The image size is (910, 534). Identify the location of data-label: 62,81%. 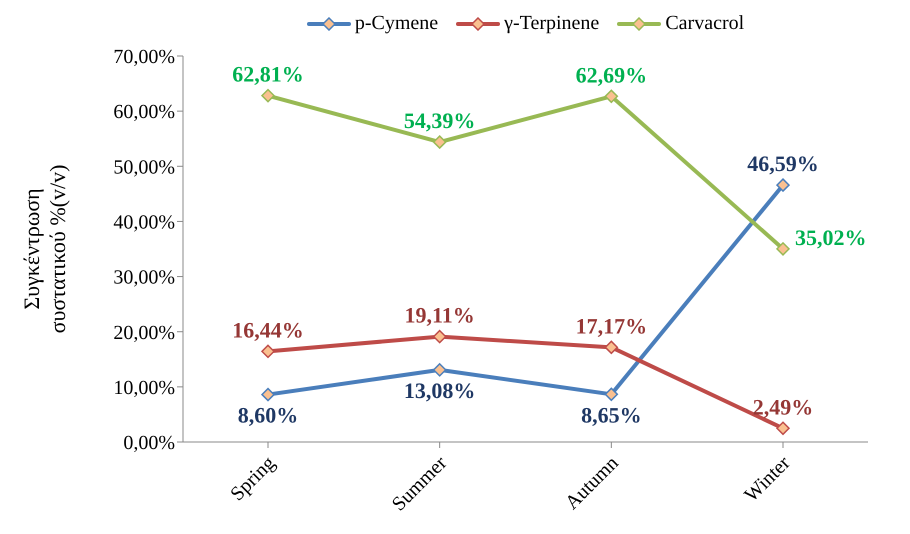
(268, 74).